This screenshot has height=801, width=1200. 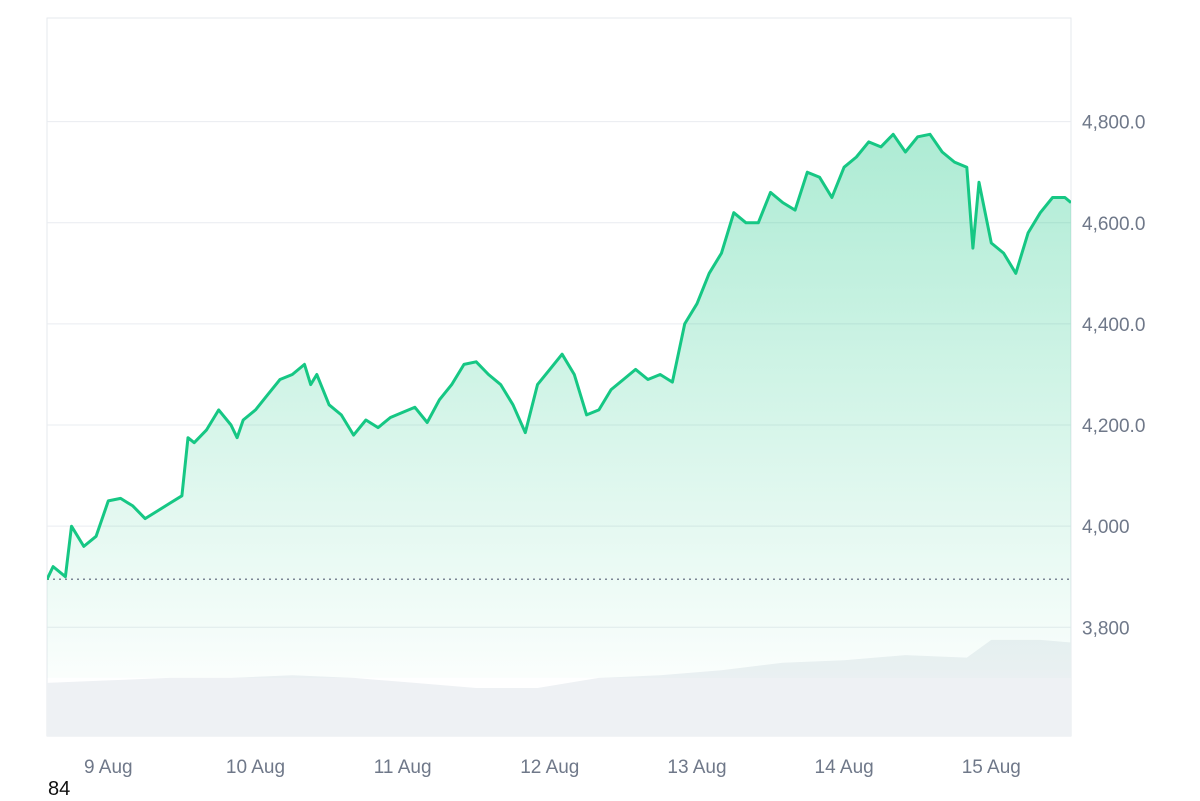 What do you see at coordinates (1113, 123) in the screenshot?
I see `y-tick-label: 4,800.0` at bounding box center [1113, 123].